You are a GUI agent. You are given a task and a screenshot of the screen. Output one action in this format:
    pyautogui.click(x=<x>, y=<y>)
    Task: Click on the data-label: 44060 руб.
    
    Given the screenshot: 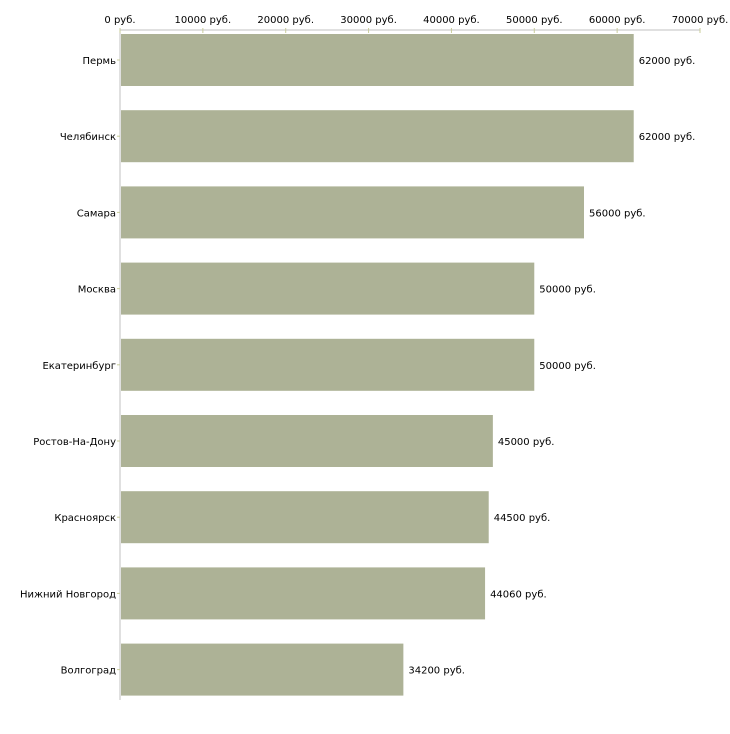 What is the action you would take?
    pyautogui.click(x=518, y=594)
    